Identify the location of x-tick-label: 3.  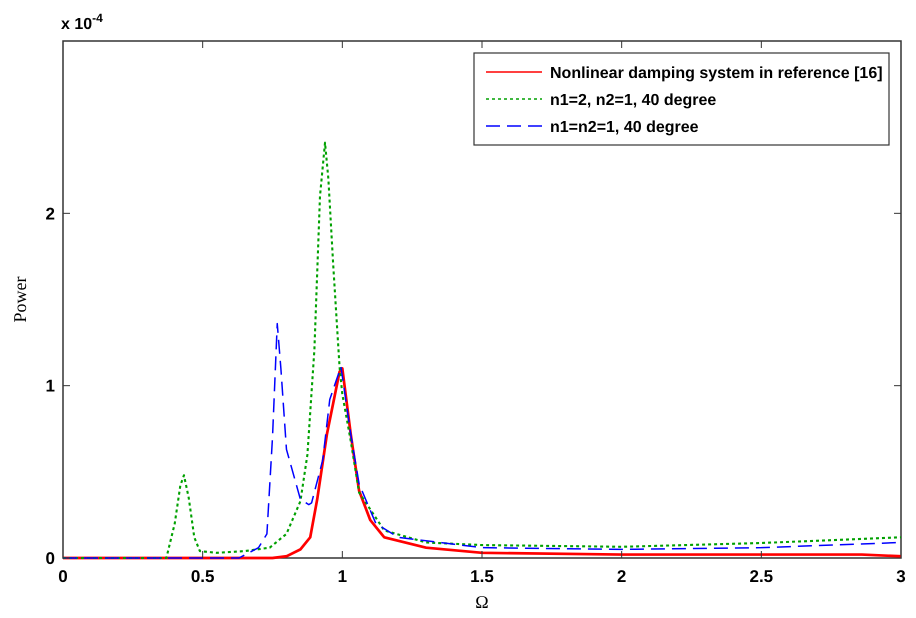
(901, 576).